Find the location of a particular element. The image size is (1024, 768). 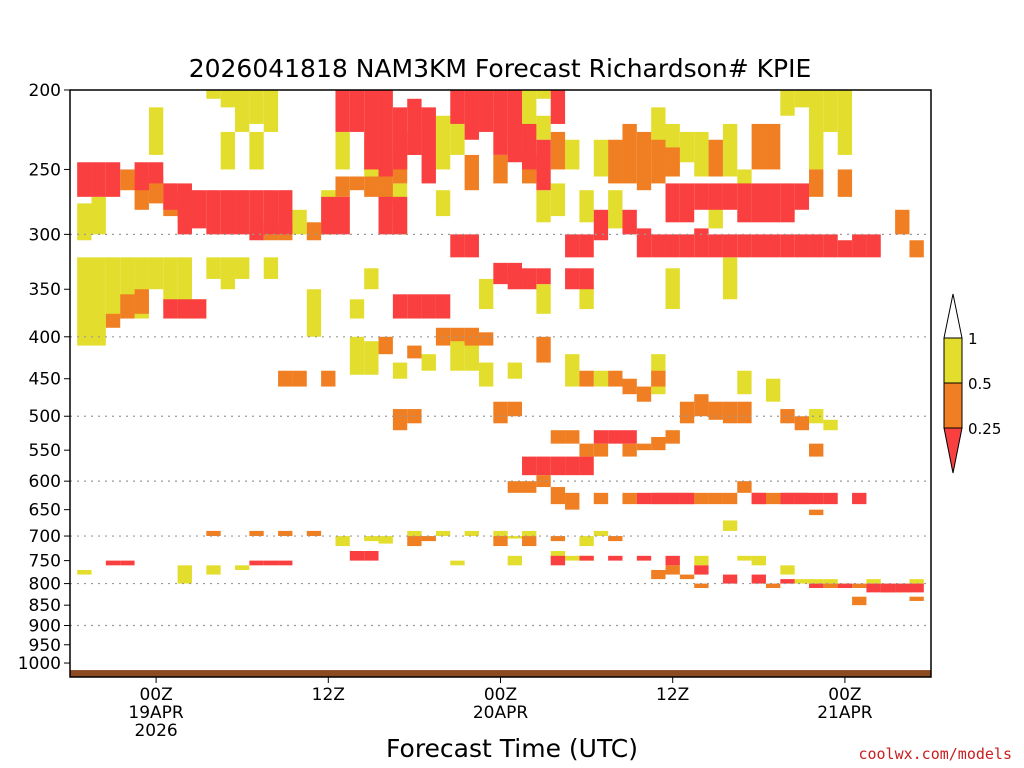

y-tick-label: 600 is located at coordinates (45, 482).